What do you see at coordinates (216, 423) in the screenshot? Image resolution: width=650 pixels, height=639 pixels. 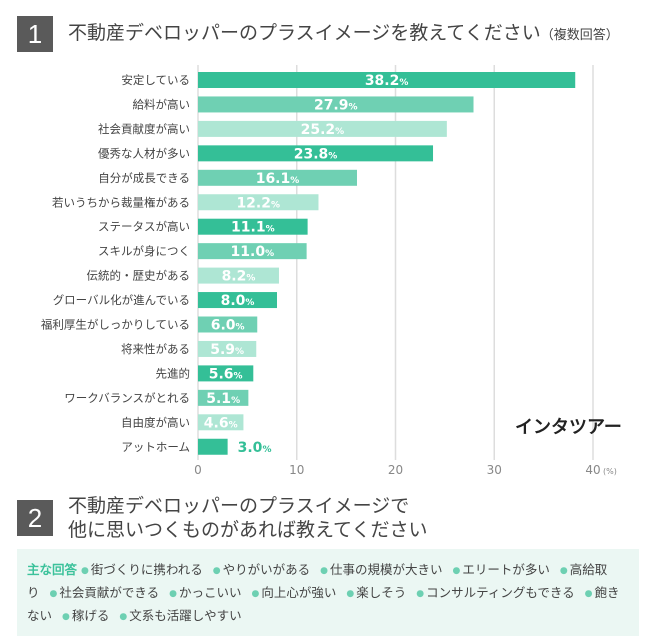 I see `value-number: 4.6` at bounding box center [216, 423].